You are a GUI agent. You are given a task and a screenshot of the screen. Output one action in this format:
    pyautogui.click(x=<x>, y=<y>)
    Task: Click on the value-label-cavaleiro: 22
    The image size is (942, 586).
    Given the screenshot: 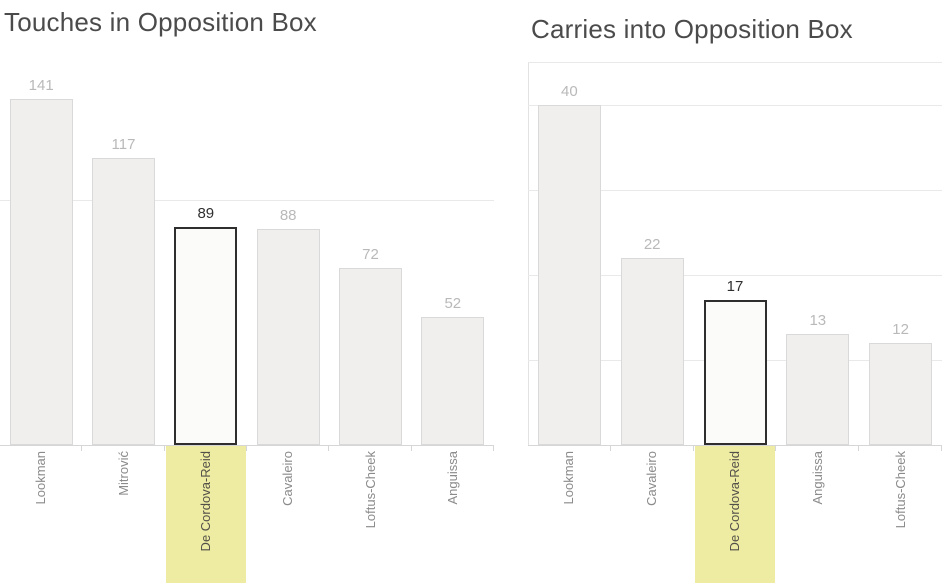 What is the action you would take?
    pyautogui.click(x=652, y=244)
    